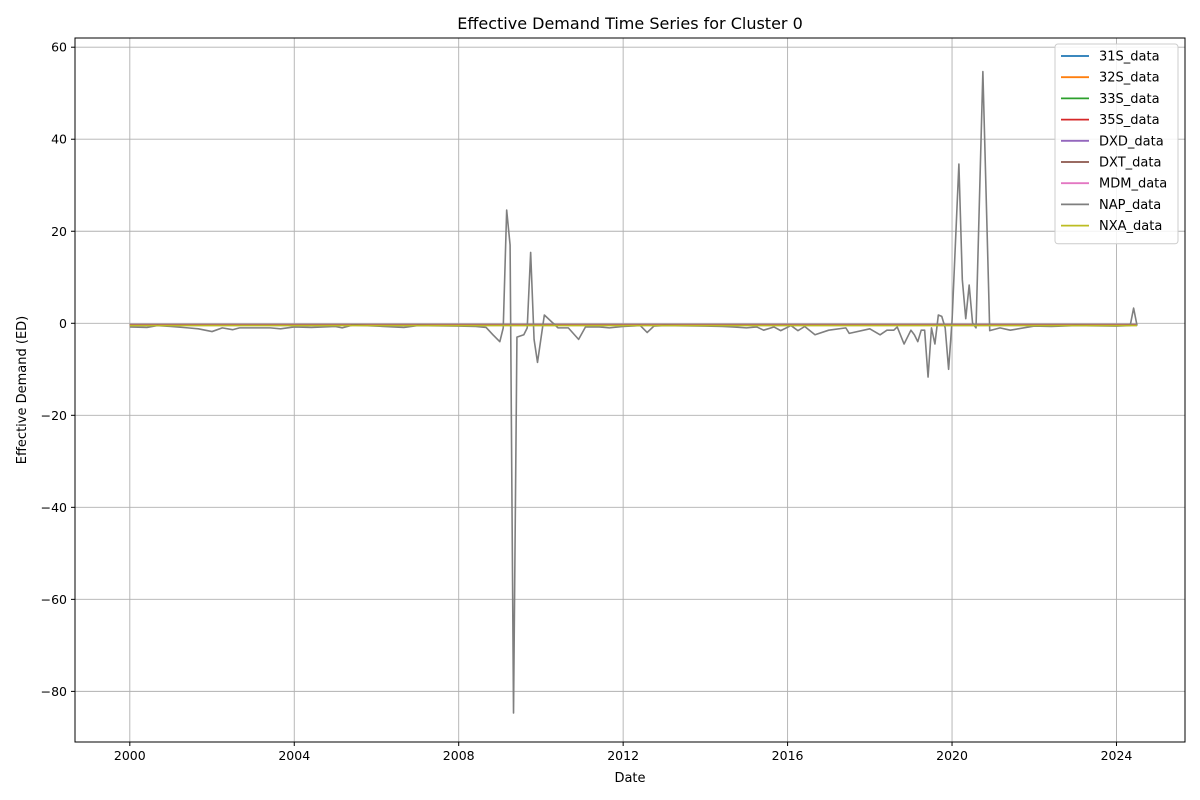 The image size is (1200, 800). Describe the element at coordinates (1129, 120) in the screenshot. I see `legend-label: 35S_data` at that location.